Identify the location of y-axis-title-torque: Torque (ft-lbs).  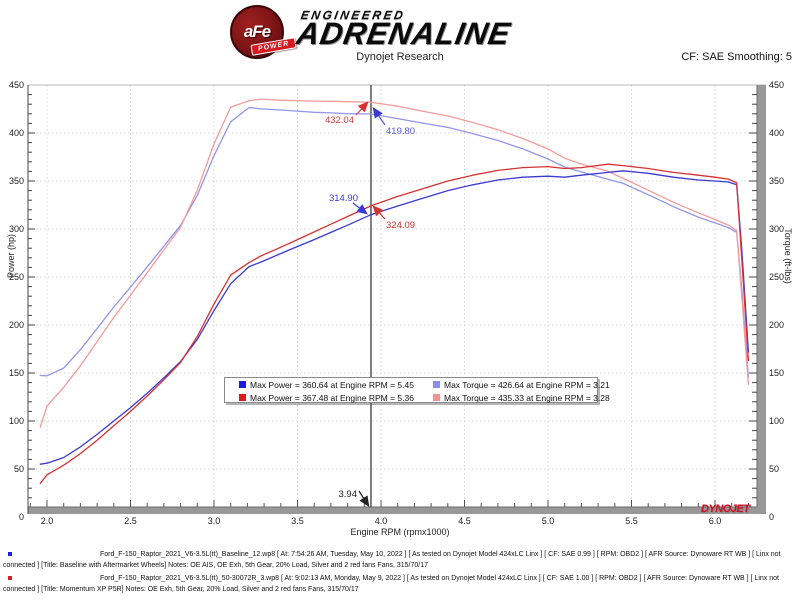
(788, 256).